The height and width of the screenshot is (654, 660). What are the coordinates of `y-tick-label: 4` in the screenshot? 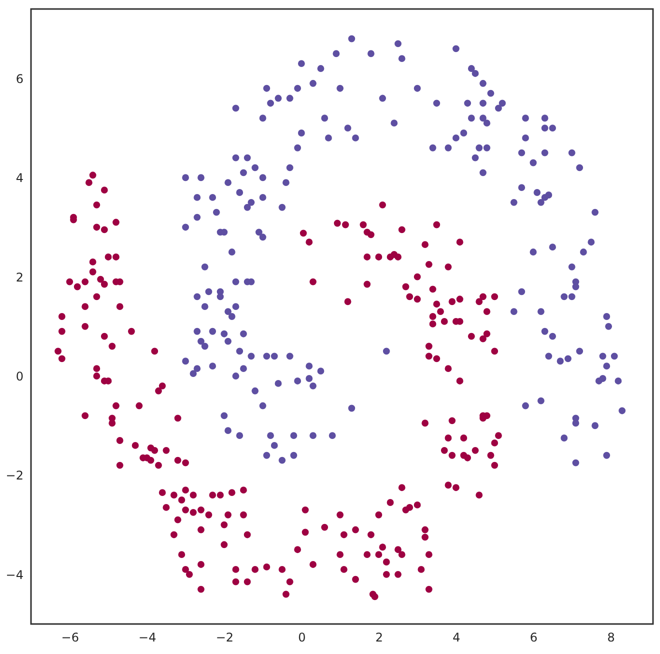 It's located at (20, 178).